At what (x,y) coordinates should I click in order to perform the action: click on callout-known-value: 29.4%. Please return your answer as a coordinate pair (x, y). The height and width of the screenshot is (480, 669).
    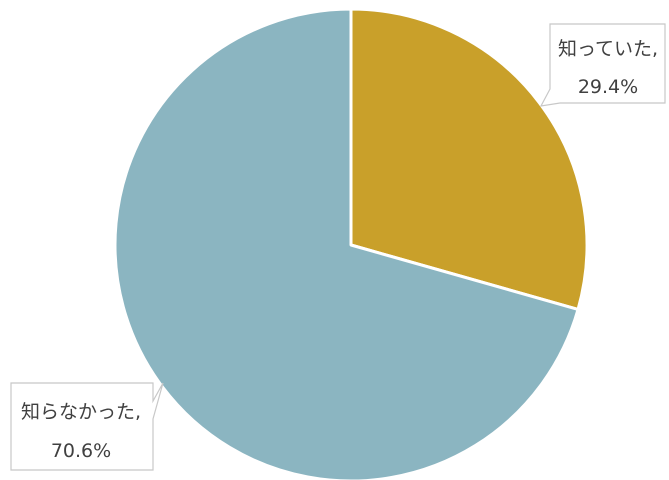
    Looking at the image, I should click on (608, 87).